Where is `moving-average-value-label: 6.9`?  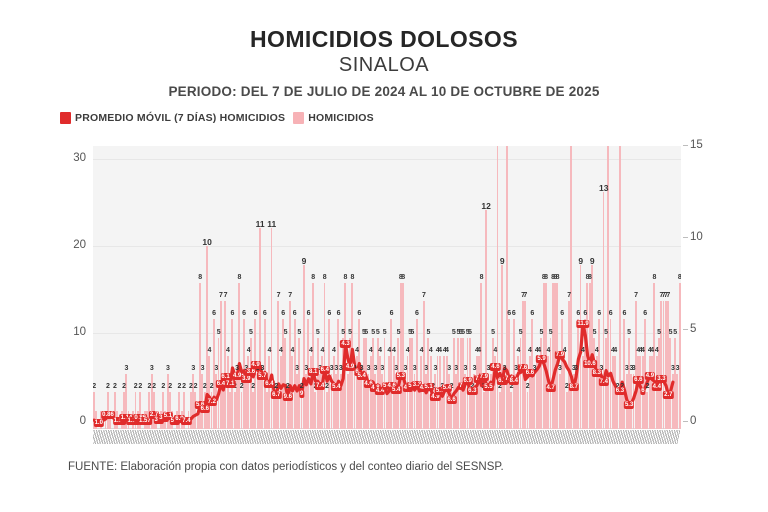
moving-average-value-label: 6.9 is located at coordinates (179, 418).